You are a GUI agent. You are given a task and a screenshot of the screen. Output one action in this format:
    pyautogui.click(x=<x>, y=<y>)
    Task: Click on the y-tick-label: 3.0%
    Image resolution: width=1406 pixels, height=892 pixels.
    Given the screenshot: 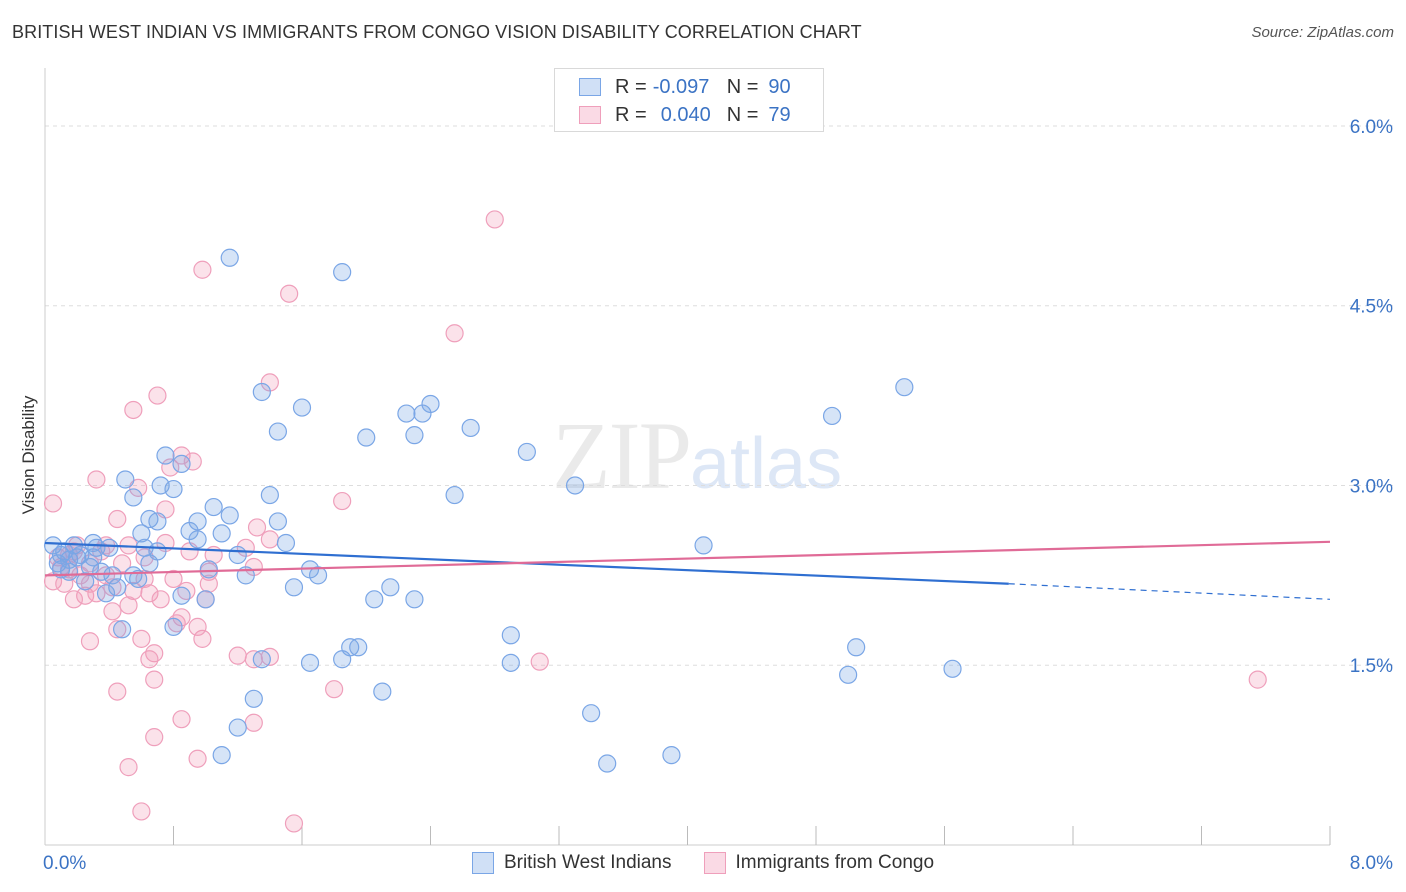 What is the action you would take?
    pyautogui.click(x=1371, y=486)
    